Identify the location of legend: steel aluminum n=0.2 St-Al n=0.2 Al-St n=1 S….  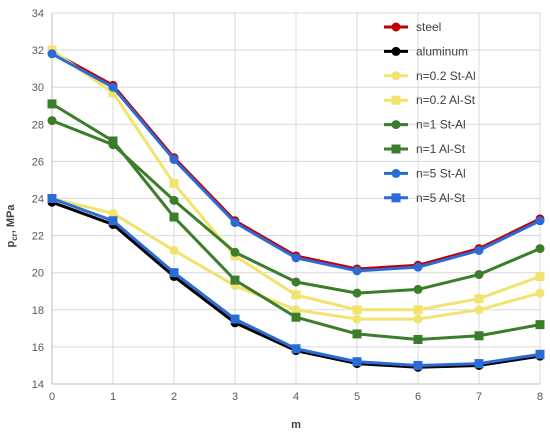
(430, 112).